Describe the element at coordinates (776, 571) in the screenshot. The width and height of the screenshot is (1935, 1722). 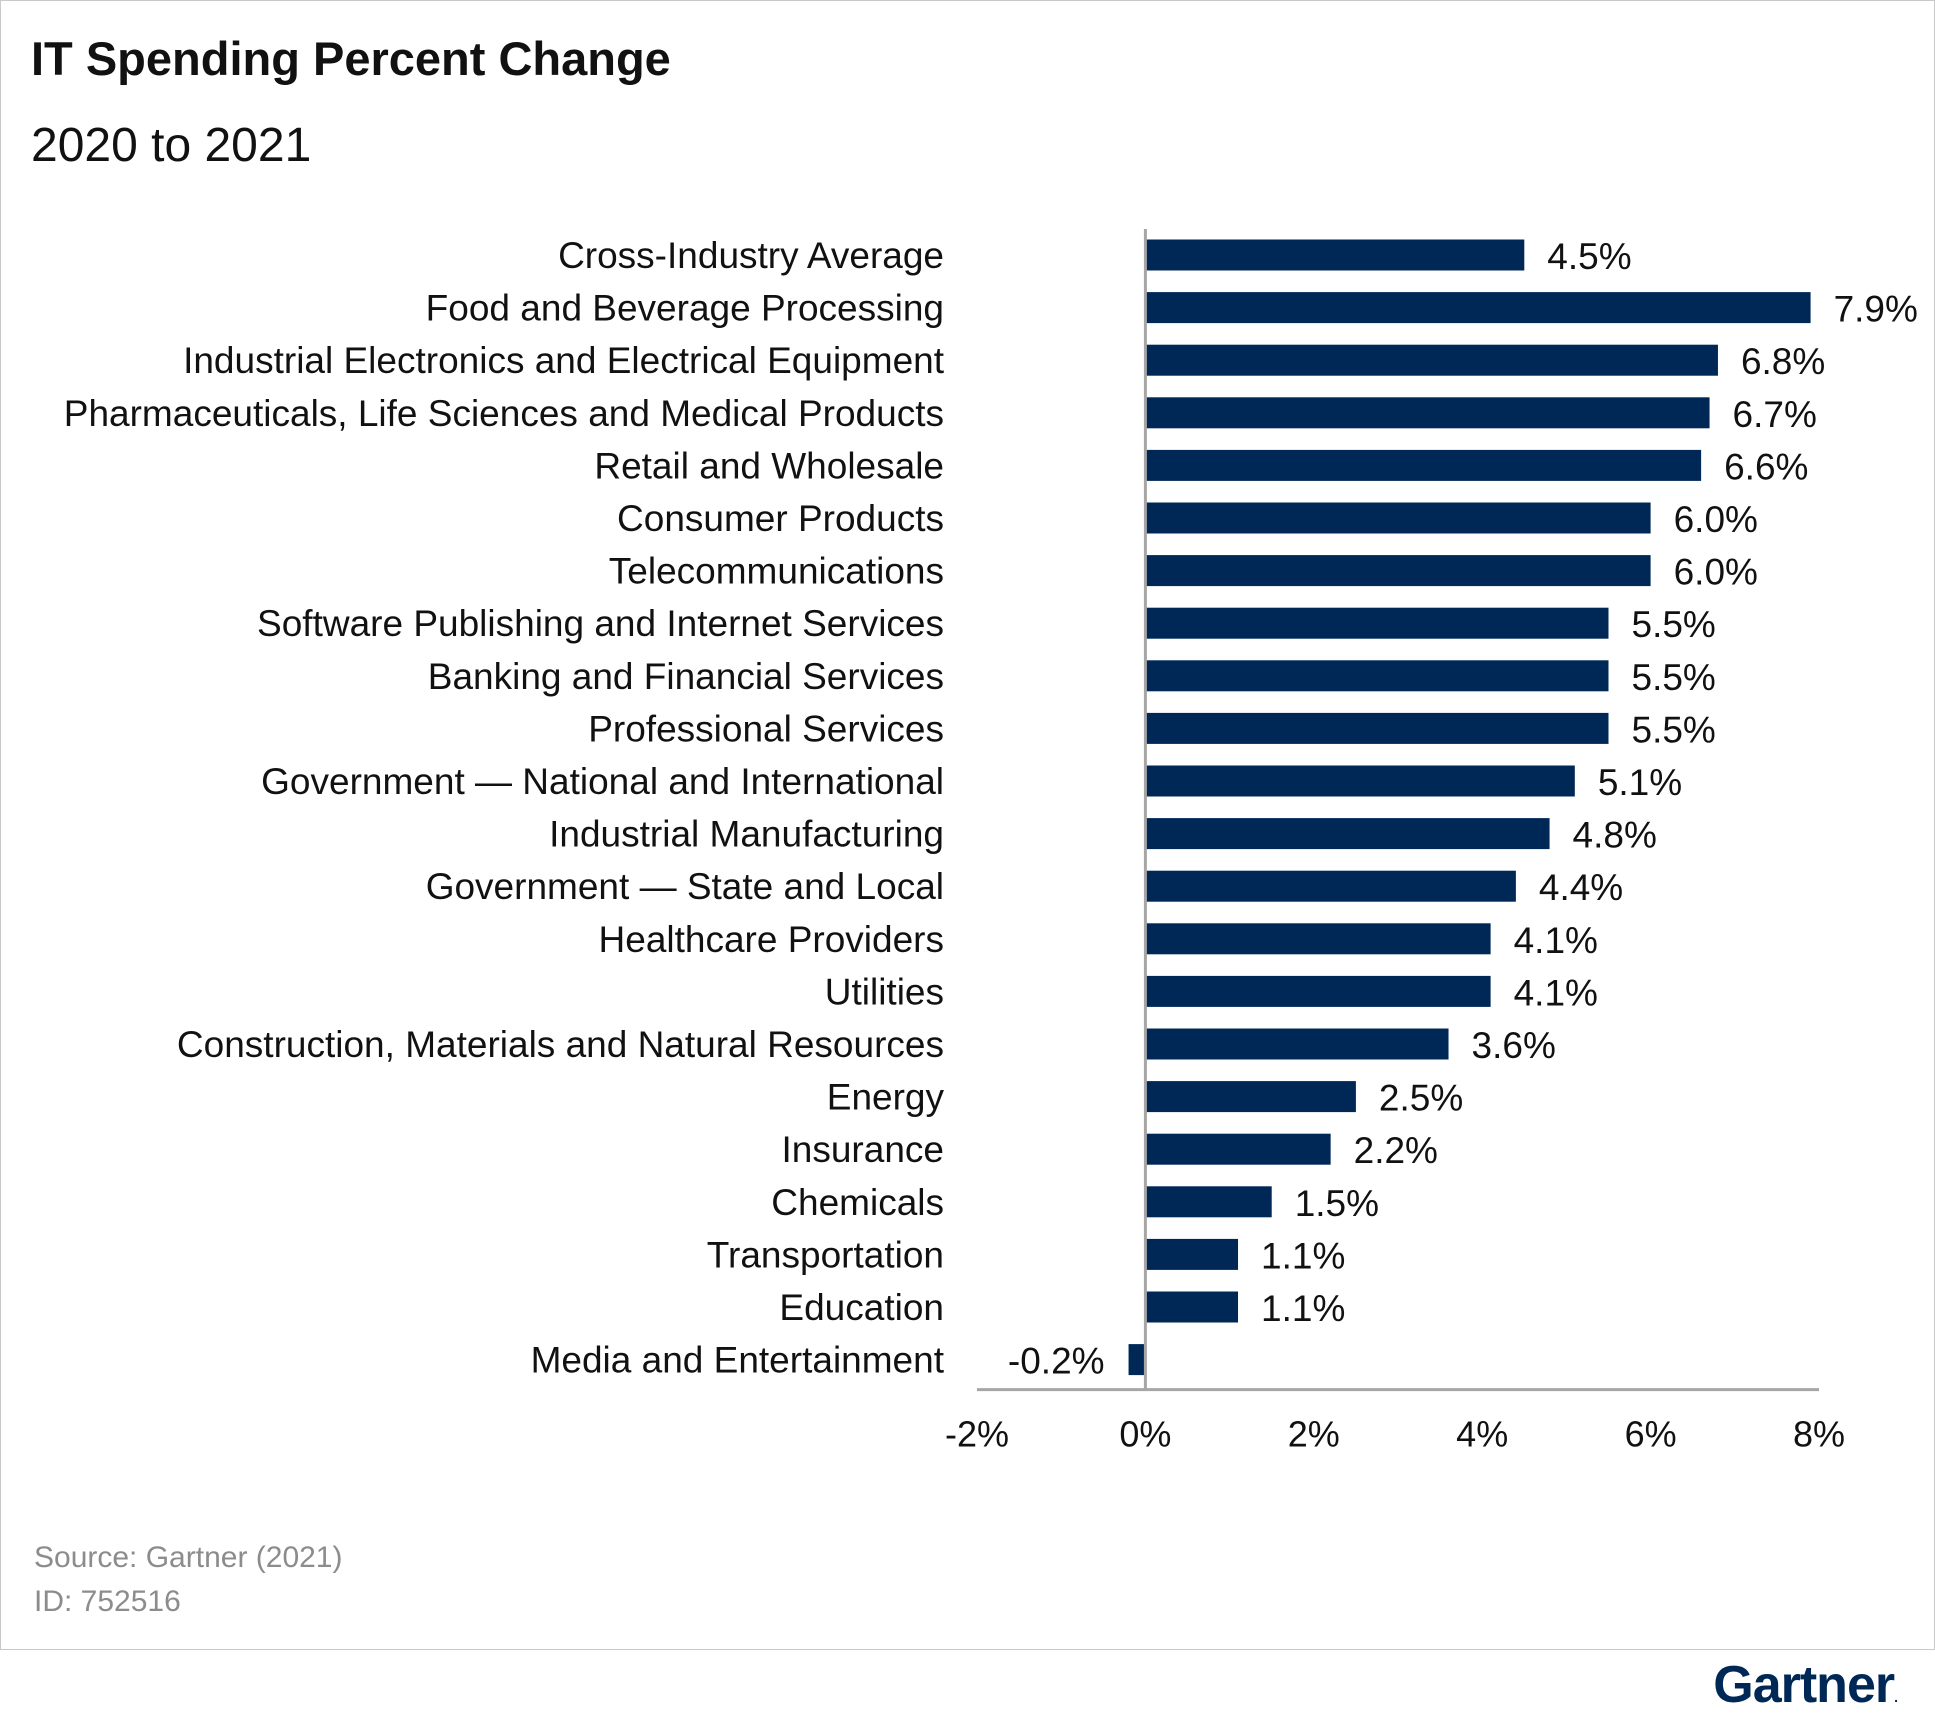
I see `category-label: Telecommunications` at that location.